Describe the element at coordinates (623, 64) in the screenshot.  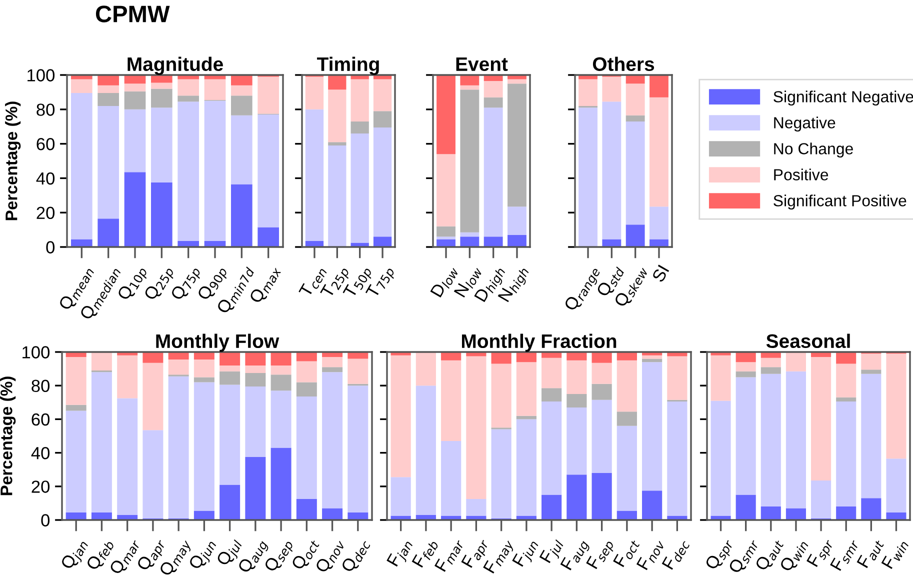
I see `chart-title: Others` at that location.